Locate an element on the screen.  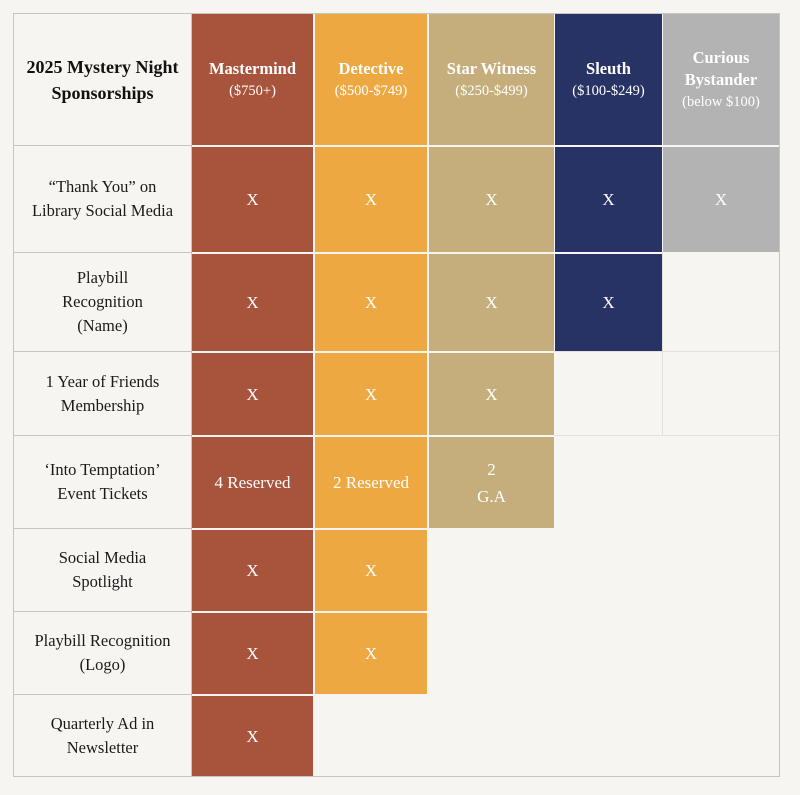
benefit-label: 1 Year of Friends Membership is located at coordinates (102, 393).